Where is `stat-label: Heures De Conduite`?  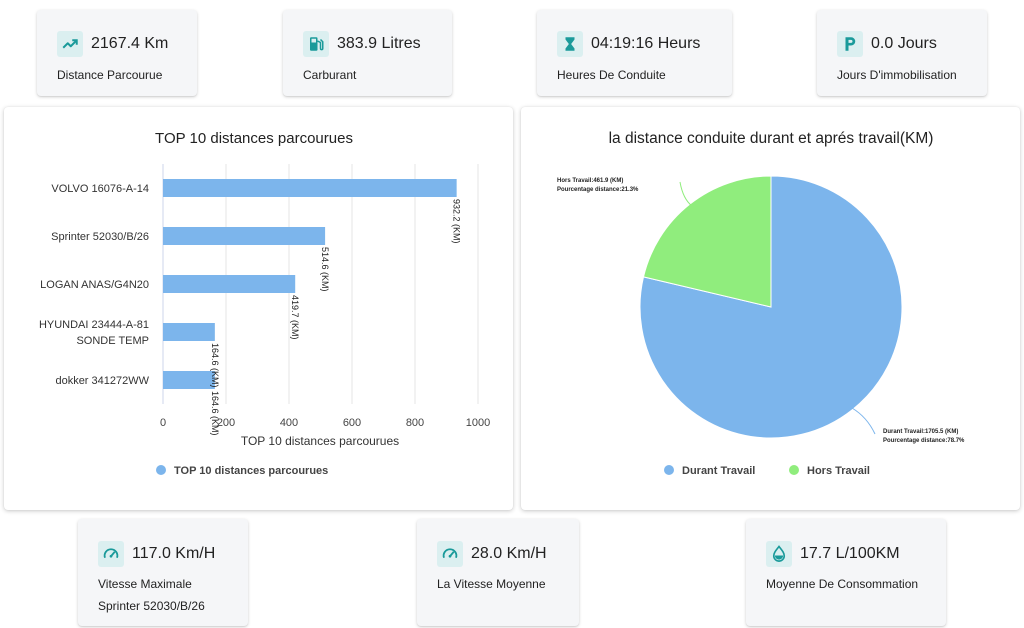 stat-label: Heures De Conduite is located at coordinates (611, 75).